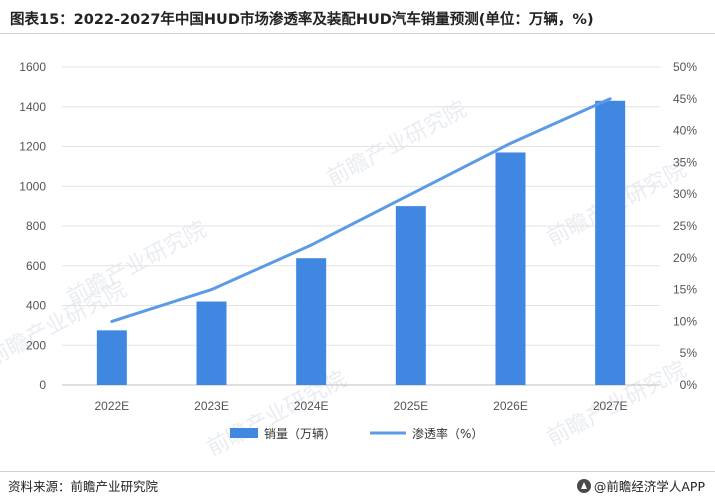 This screenshot has width=715, height=504. I want to click on x-tick-label: 2027E, so click(610, 406).